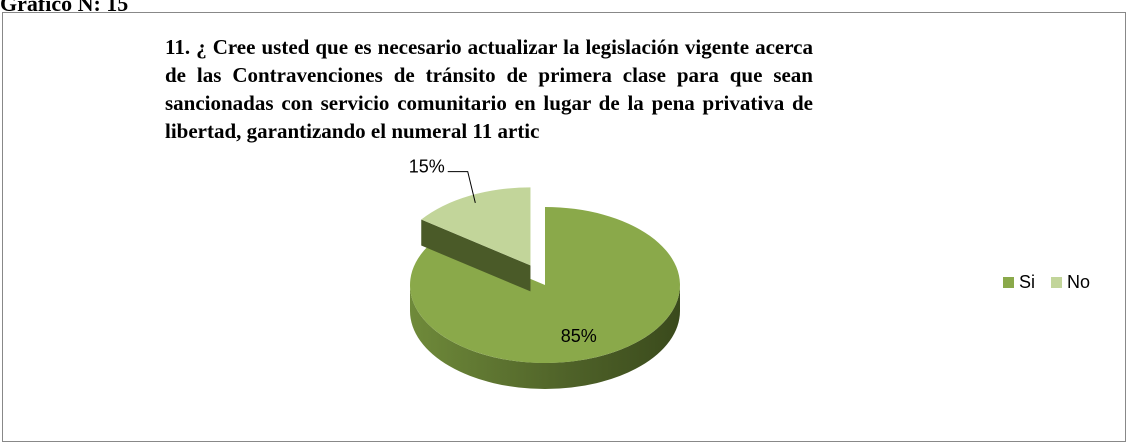 The width and height of the screenshot is (1128, 442). I want to click on leader-line, so click(461, 187).